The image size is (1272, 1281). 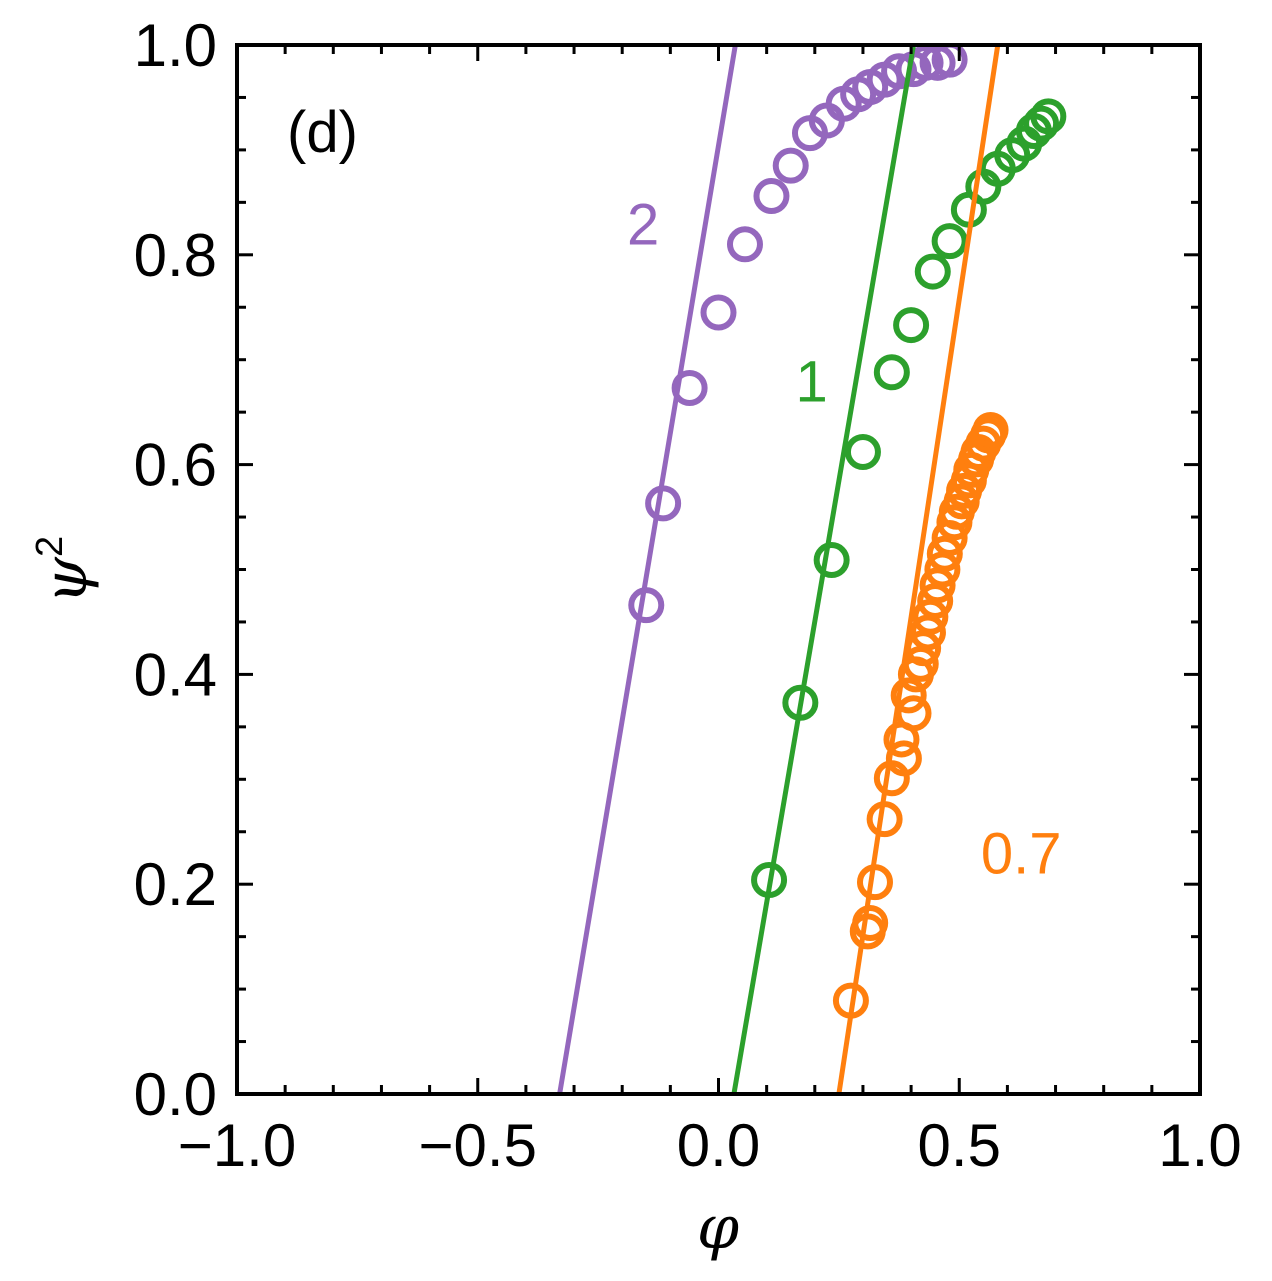 What do you see at coordinates (175, 255) in the screenshot?
I see `y-tick-label: 0.8` at bounding box center [175, 255].